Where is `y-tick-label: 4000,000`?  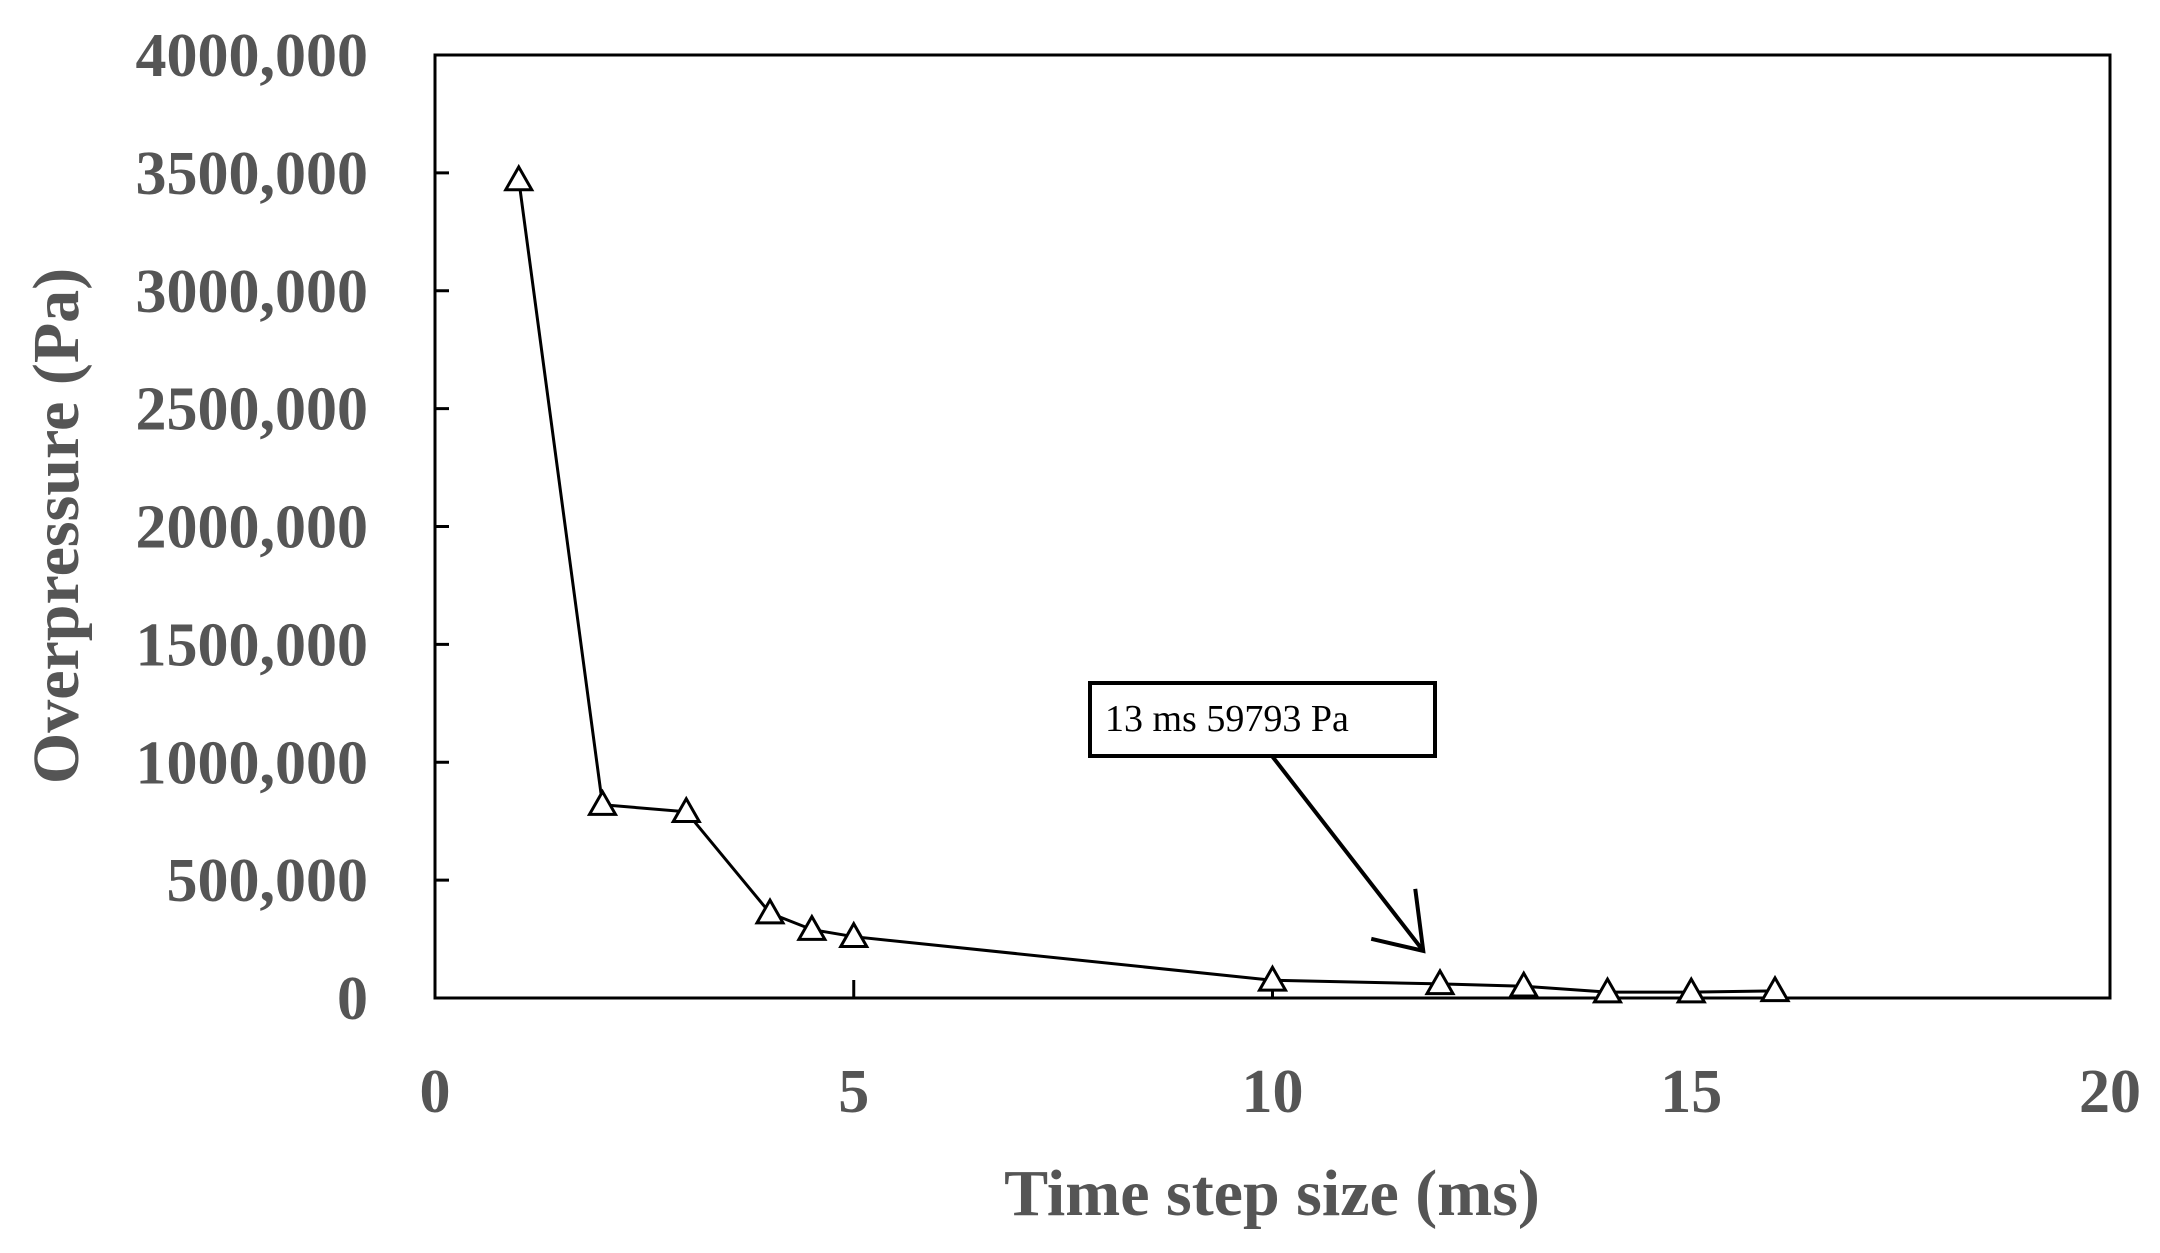 y-tick-label: 4000,000 is located at coordinates (252, 56).